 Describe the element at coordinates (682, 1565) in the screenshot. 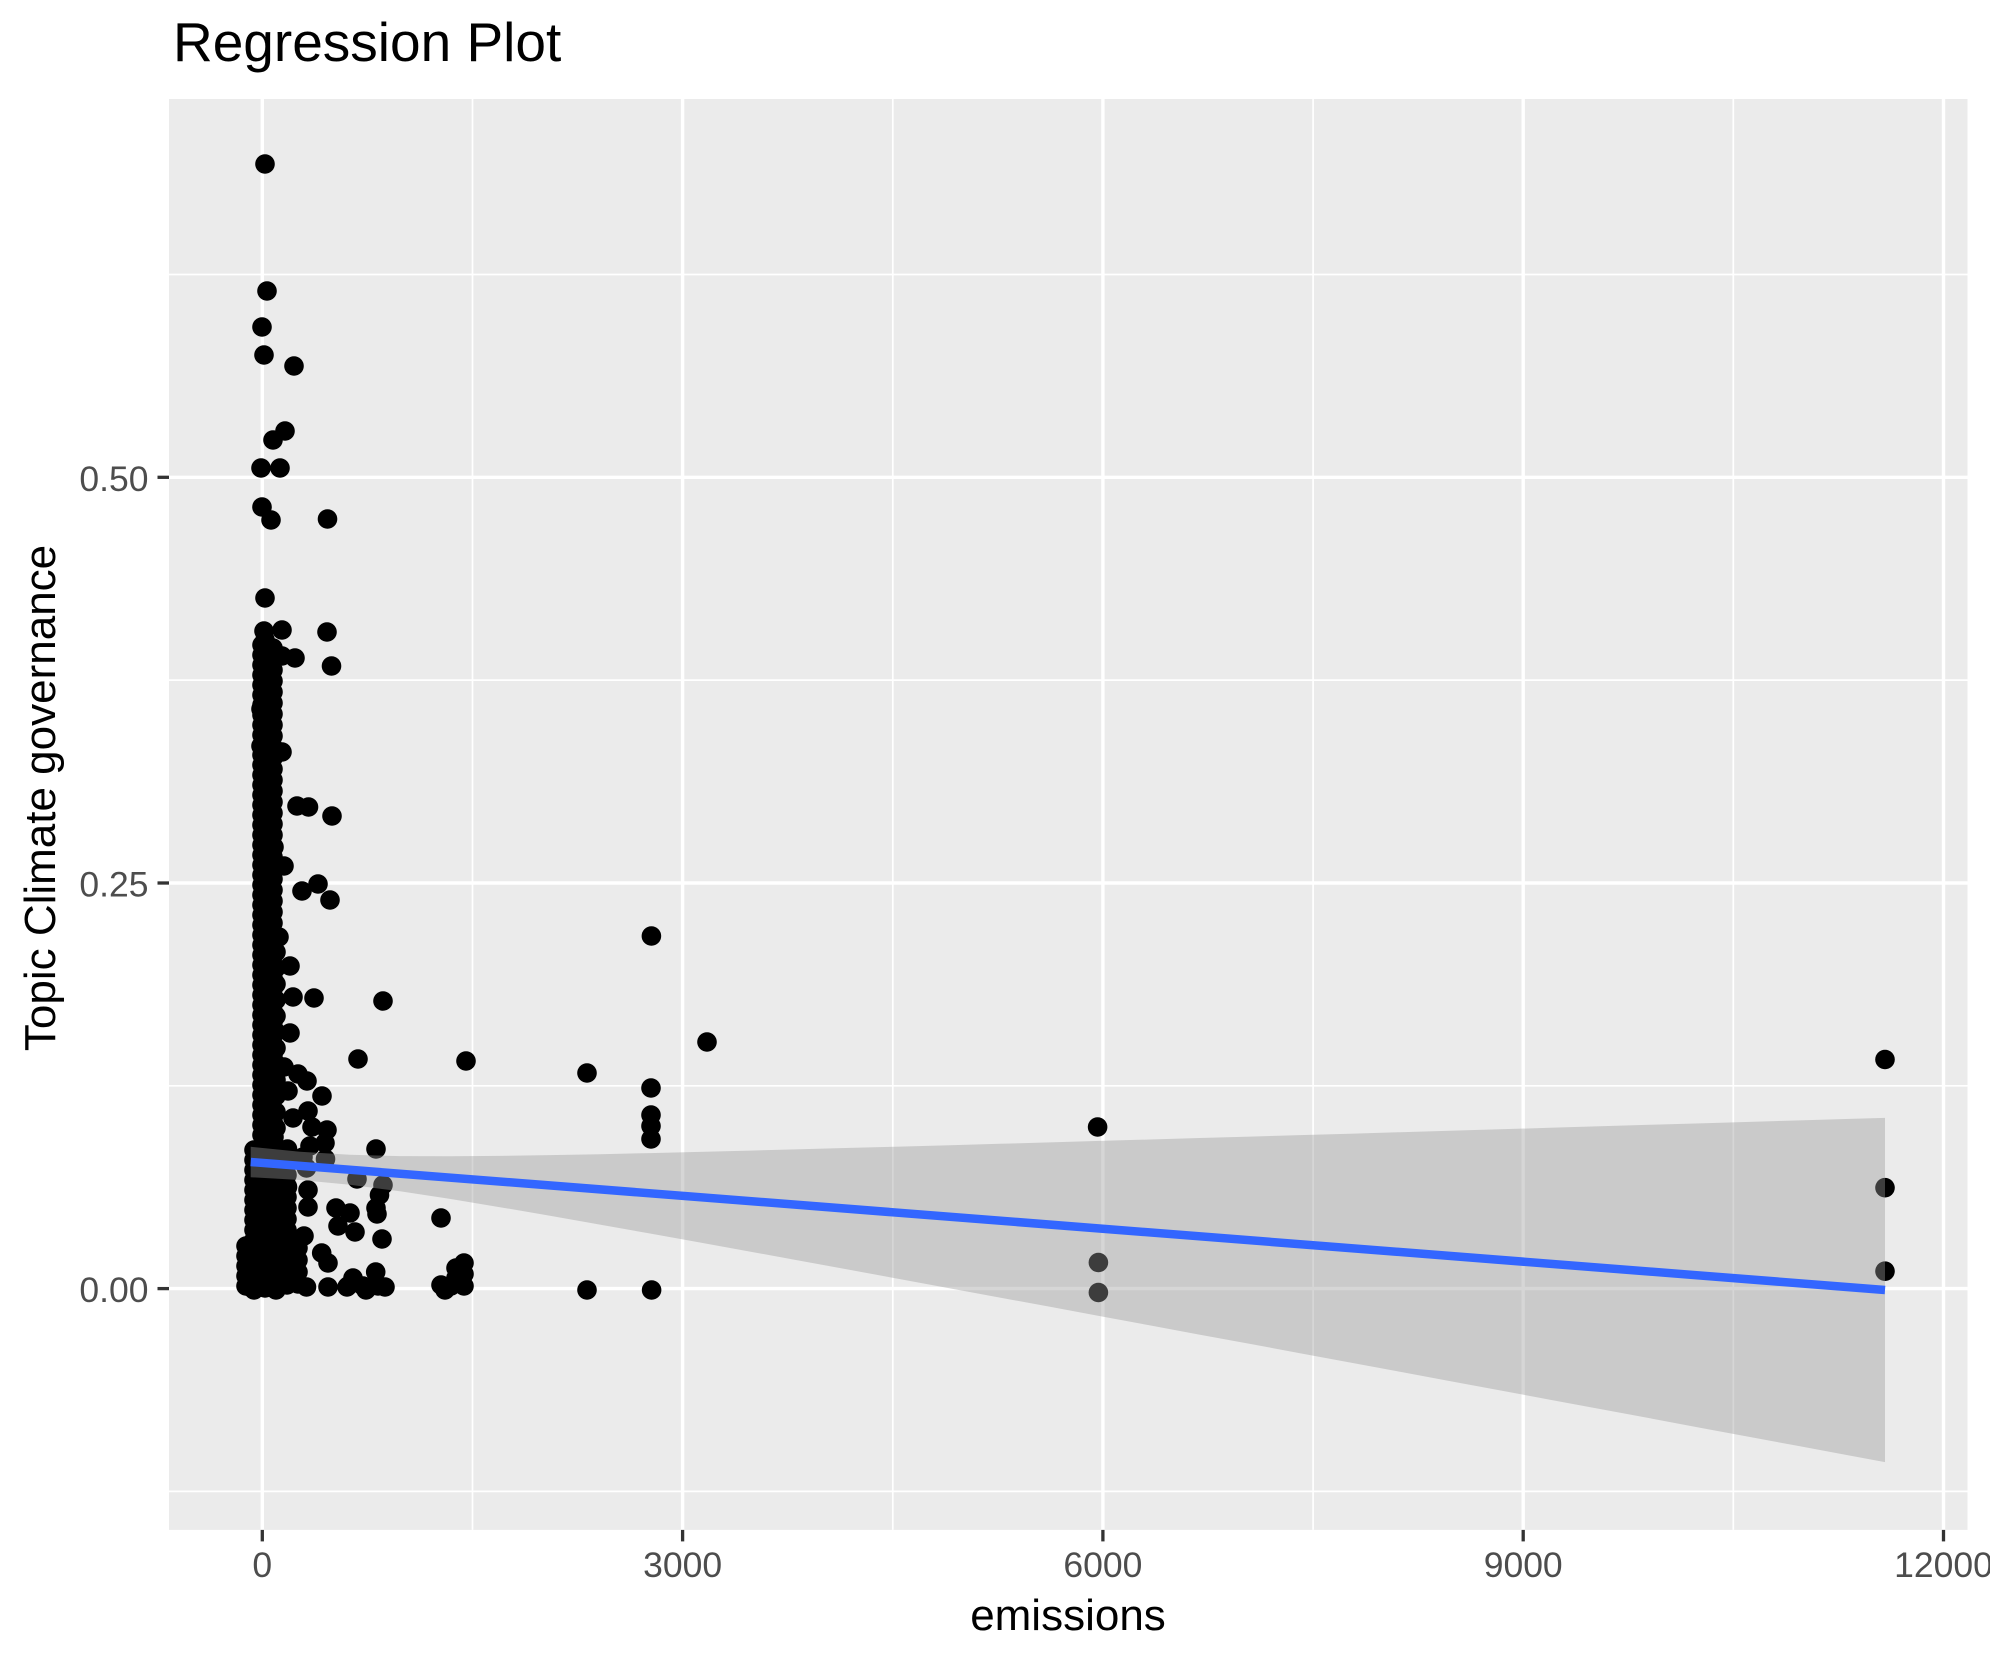

I see `svg-text: 3000` at that location.